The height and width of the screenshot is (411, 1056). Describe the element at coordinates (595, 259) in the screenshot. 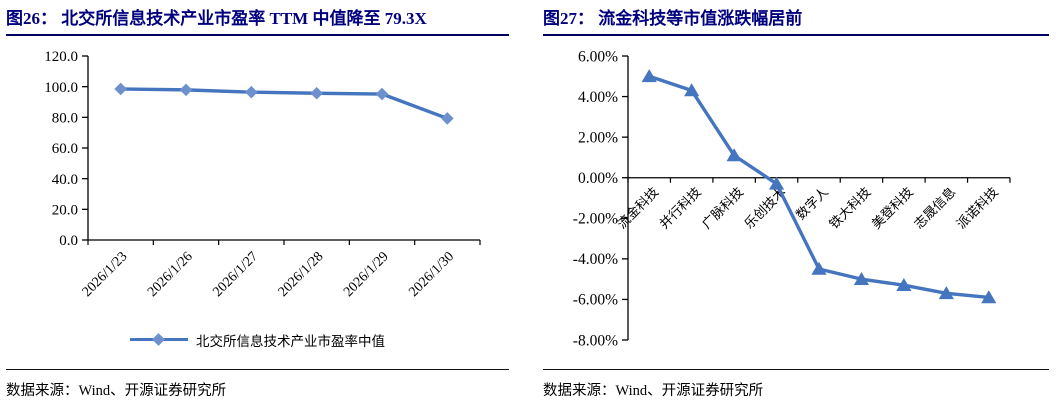

I see `y-tick-label: -4.00%` at that location.